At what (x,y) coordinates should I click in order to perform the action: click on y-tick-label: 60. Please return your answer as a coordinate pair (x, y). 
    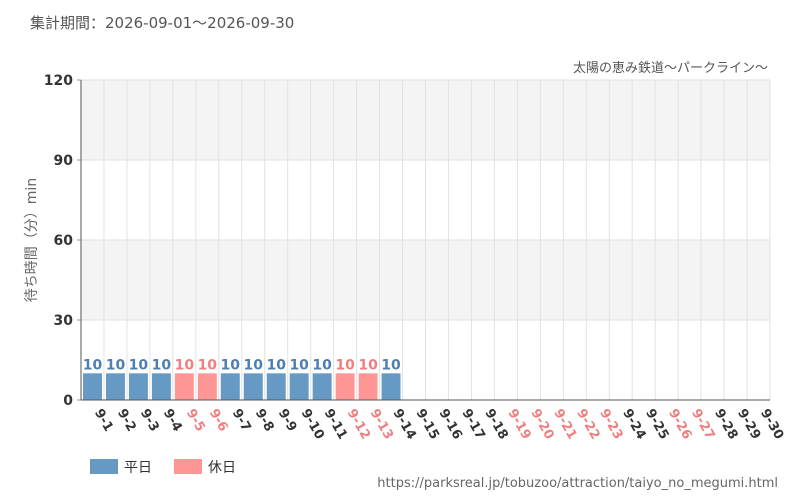
    Looking at the image, I should click on (64, 241).